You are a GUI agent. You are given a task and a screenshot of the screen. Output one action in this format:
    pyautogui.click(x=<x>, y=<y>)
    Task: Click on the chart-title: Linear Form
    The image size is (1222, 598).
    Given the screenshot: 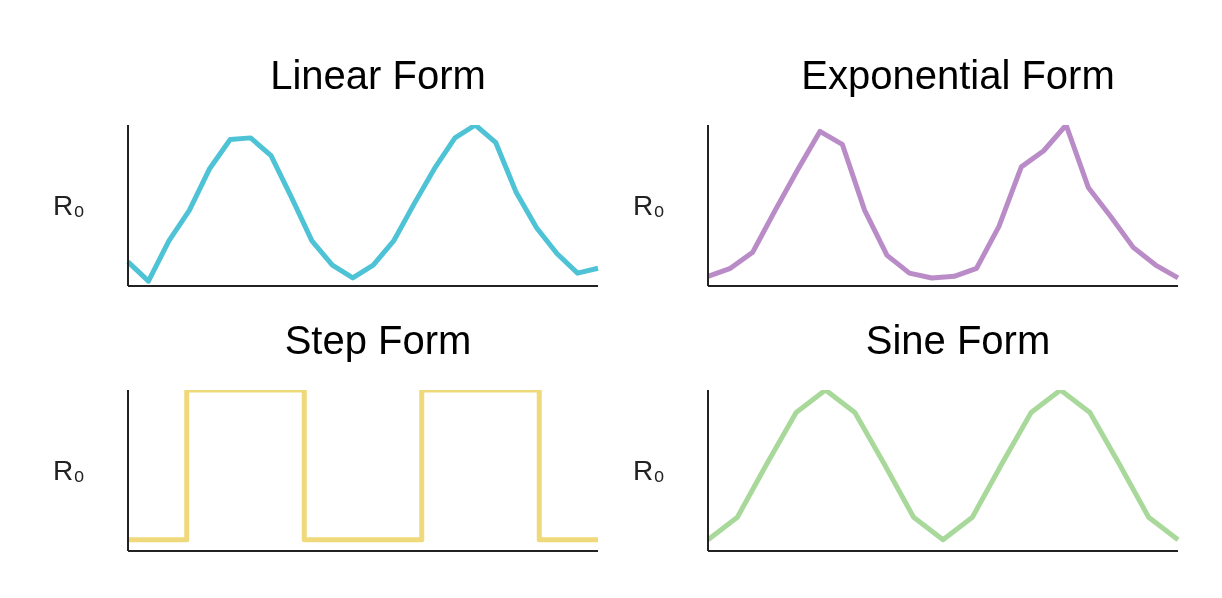 What is the action you would take?
    pyautogui.click(x=378, y=76)
    